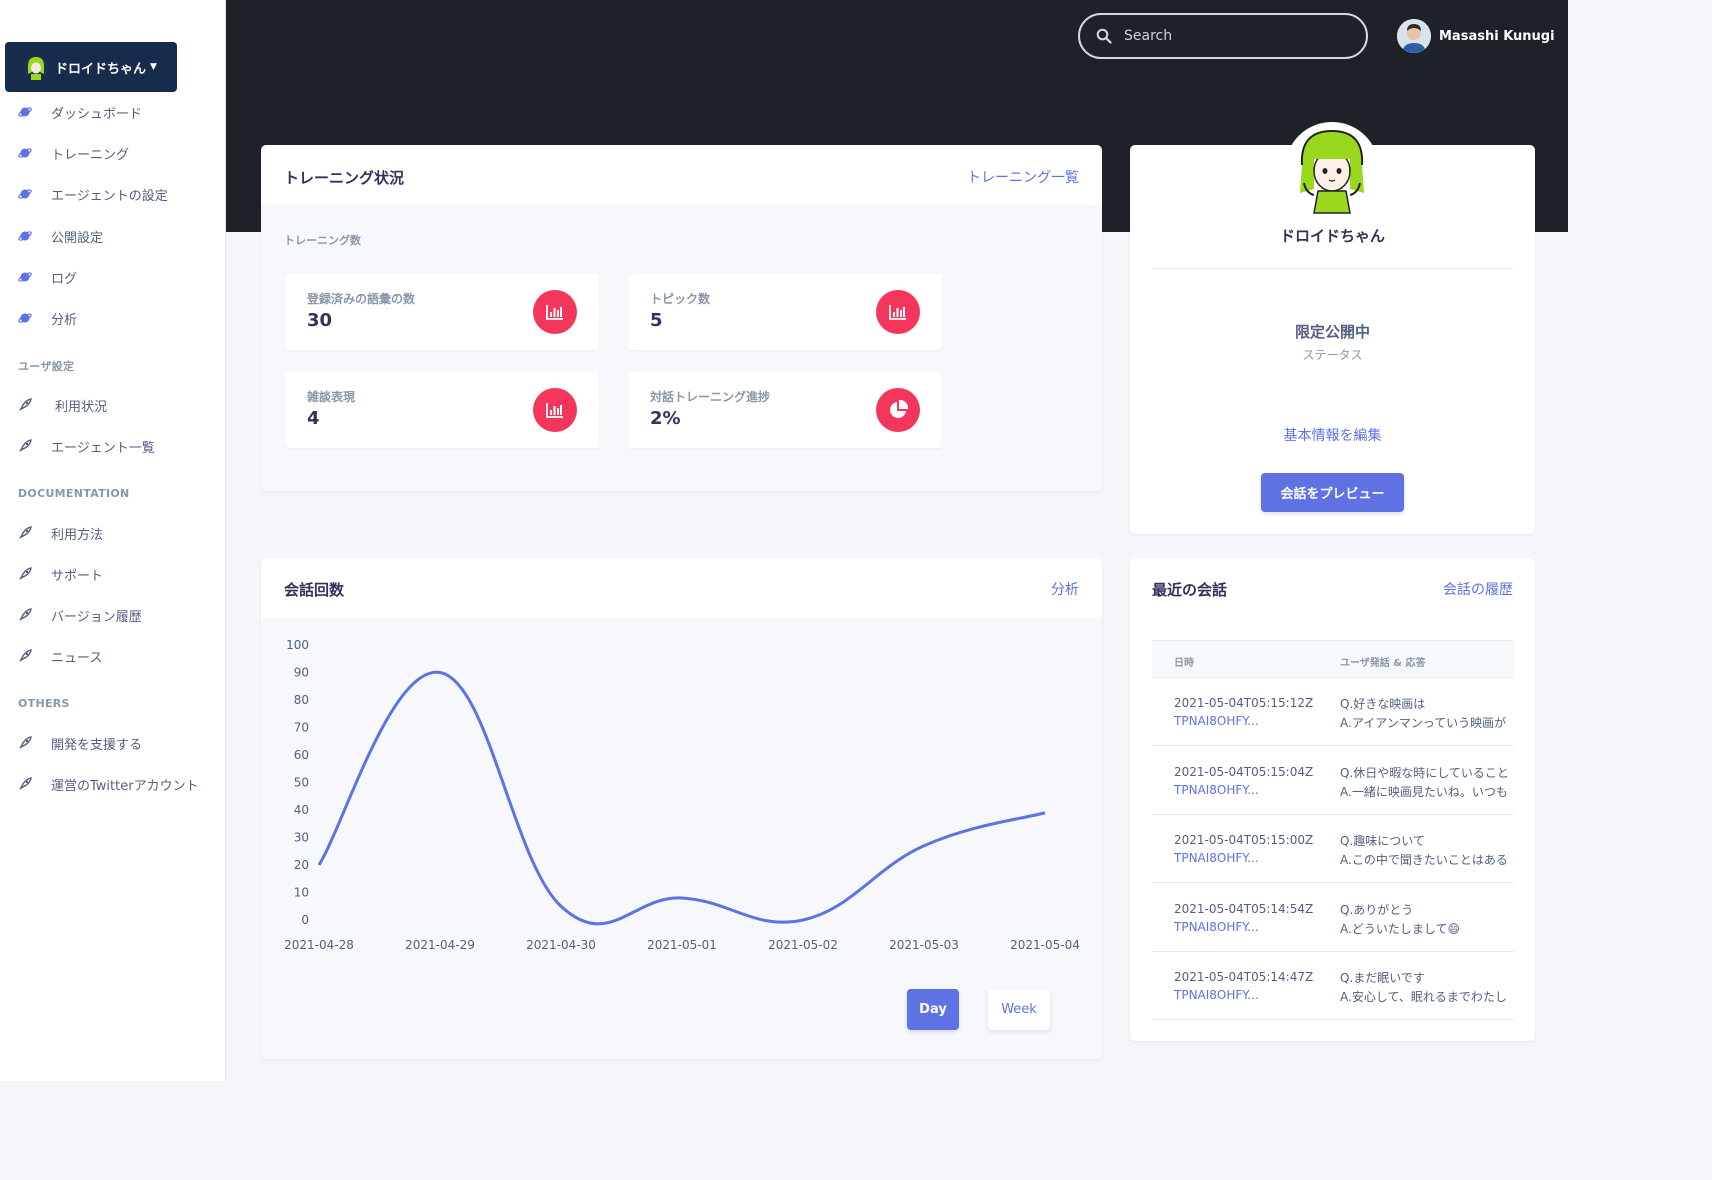  Describe the element at coordinates (113, 277) in the screenshot. I see `sidebar-item-log: ログ` at that location.